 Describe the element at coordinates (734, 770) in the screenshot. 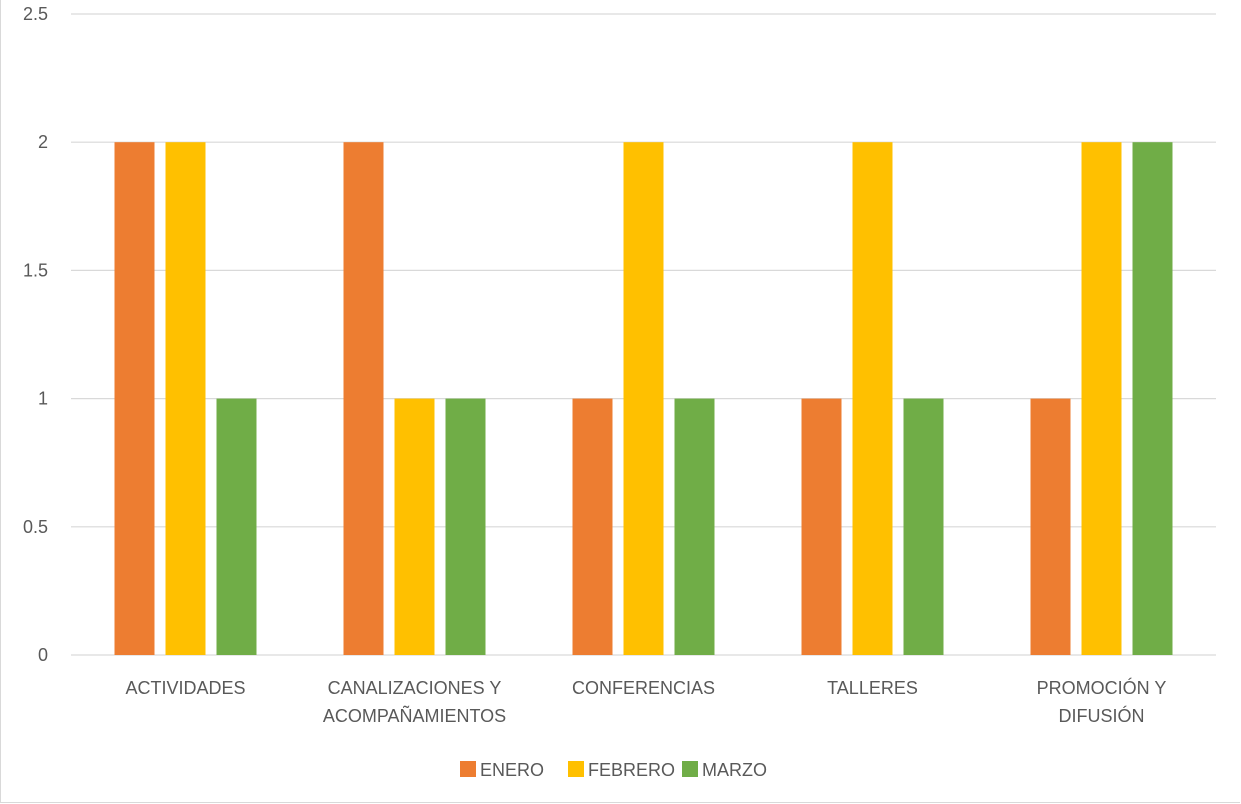

I see `legend-label: MARZO` at that location.